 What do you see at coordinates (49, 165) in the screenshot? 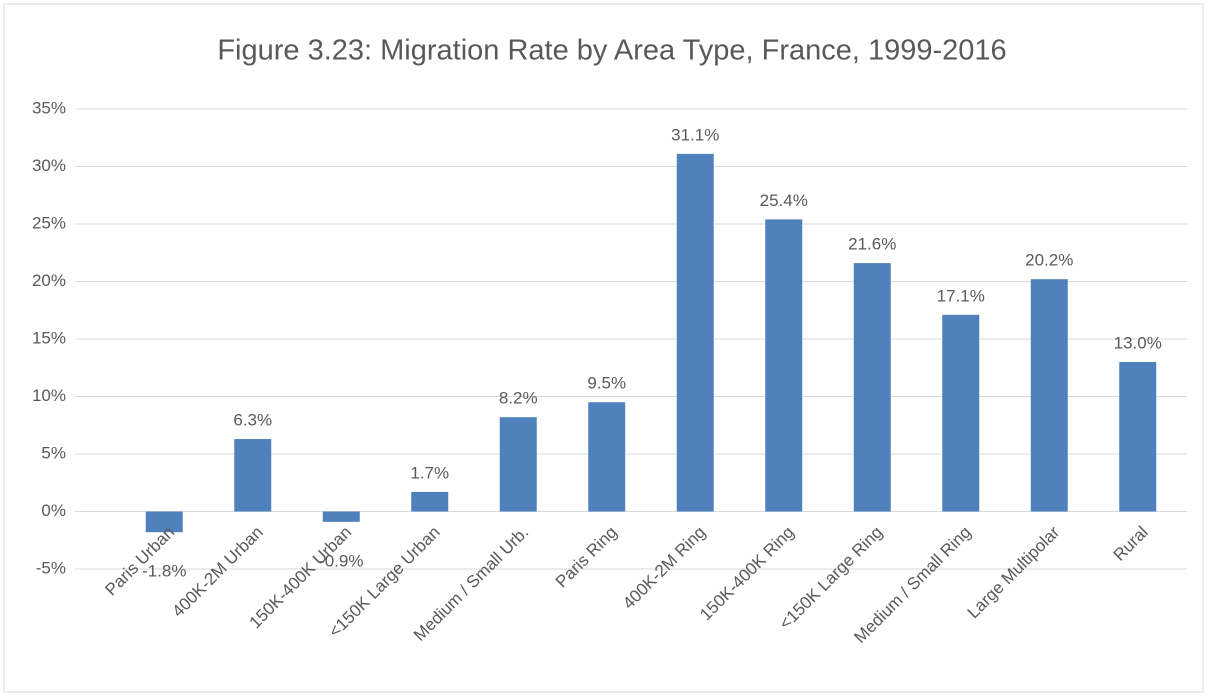
I see `y-tick-label: 30%` at bounding box center [49, 165].